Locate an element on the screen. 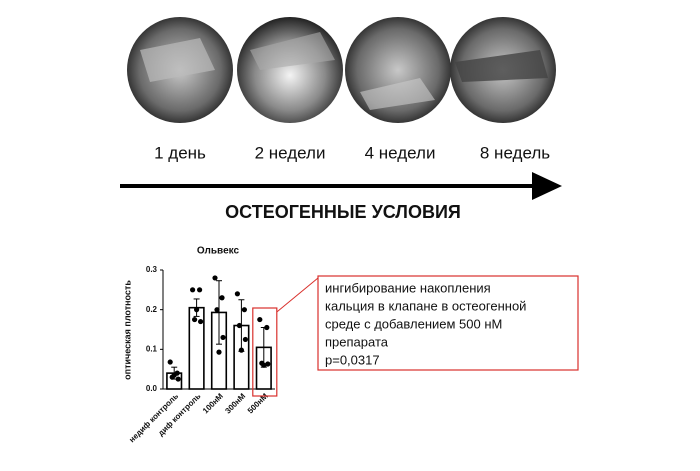 This screenshot has width=700, height=471. x-tick-label: 500нМ is located at coordinates (258, 403).